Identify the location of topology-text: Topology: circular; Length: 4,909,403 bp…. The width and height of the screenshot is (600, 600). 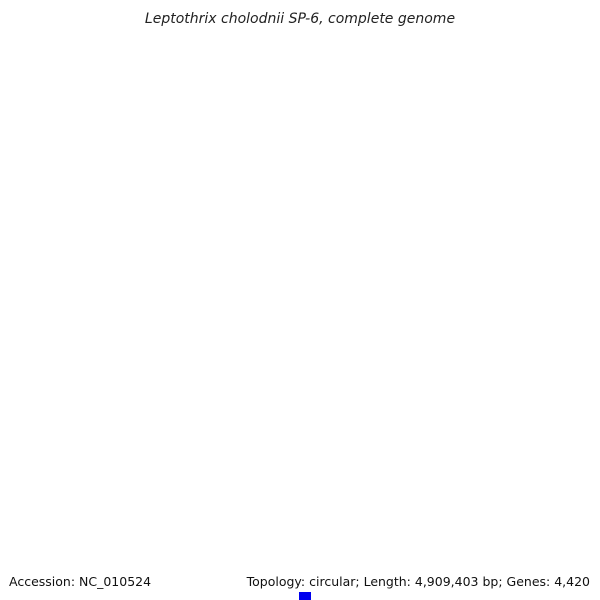
(418, 581).